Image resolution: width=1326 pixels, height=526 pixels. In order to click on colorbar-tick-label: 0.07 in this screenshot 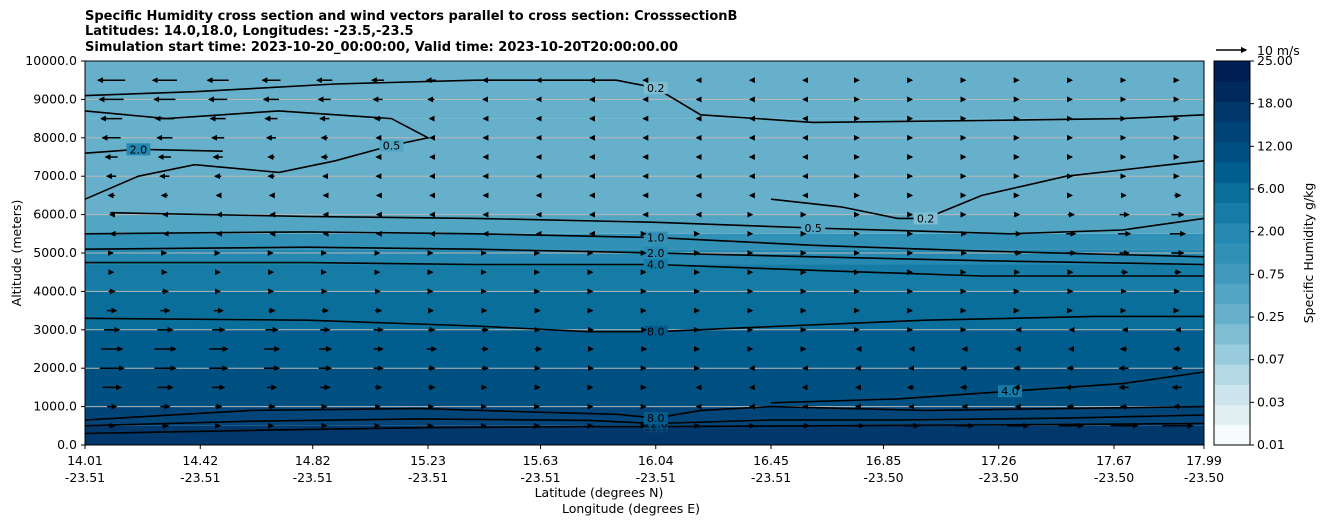, I will do `click(1271, 359)`.